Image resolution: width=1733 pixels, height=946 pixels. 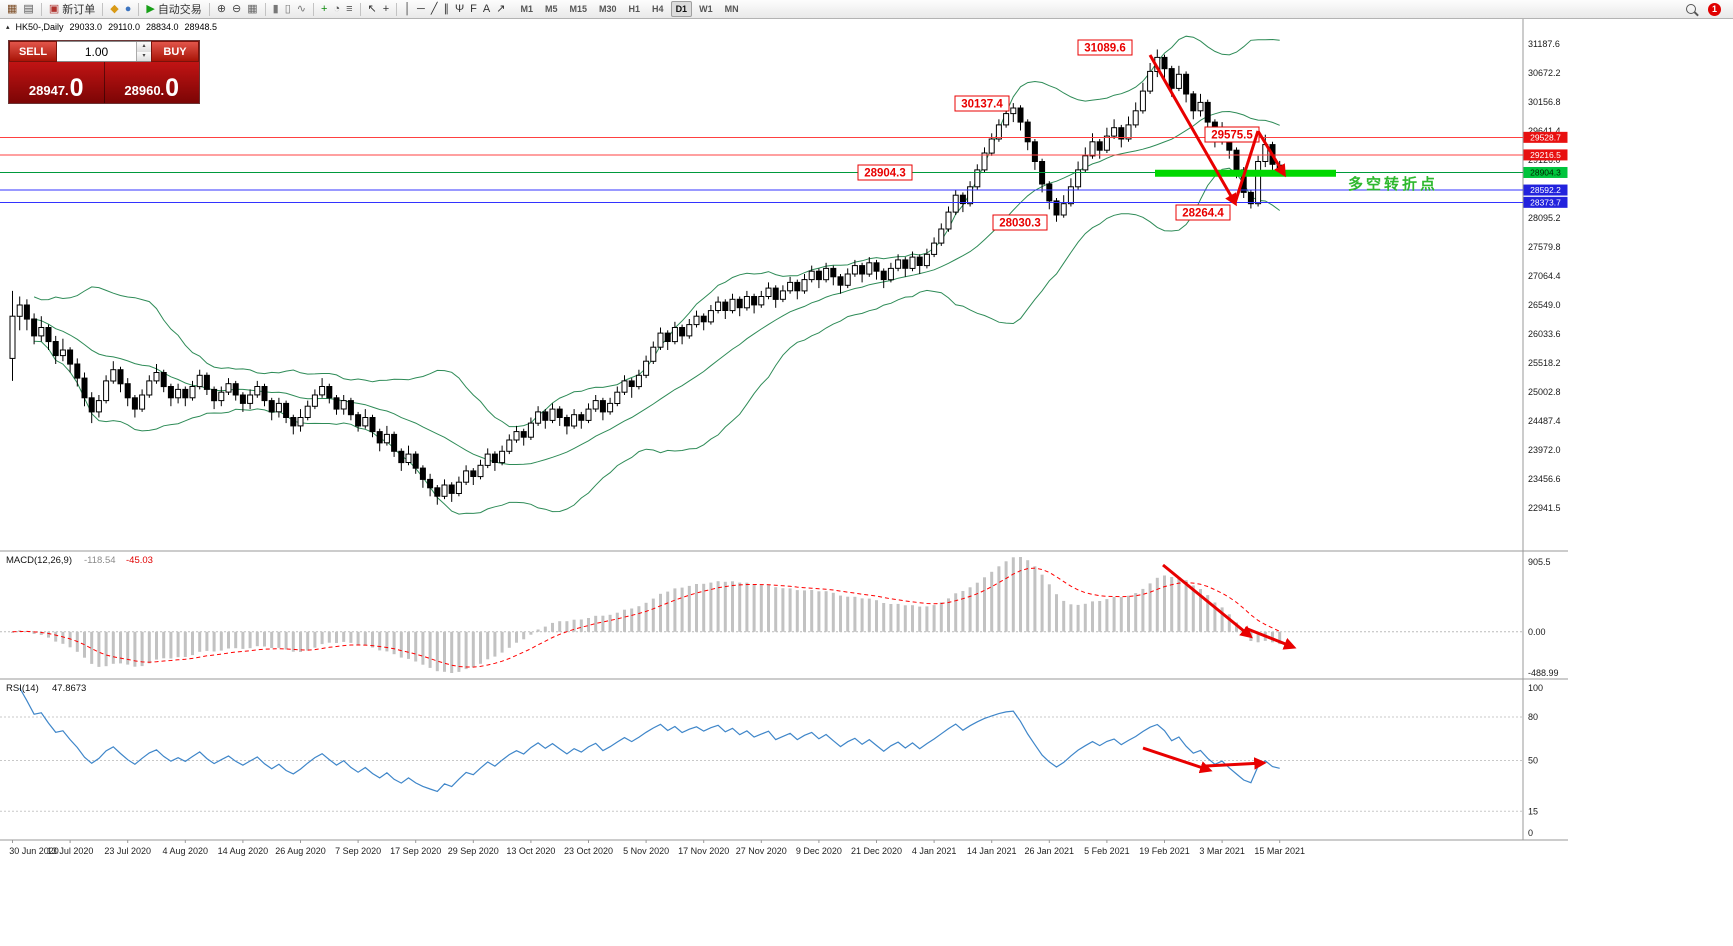 What do you see at coordinates (144, 56) in the screenshot?
I see `volume-down-icon: ▾` at bounding box center [144, 56].